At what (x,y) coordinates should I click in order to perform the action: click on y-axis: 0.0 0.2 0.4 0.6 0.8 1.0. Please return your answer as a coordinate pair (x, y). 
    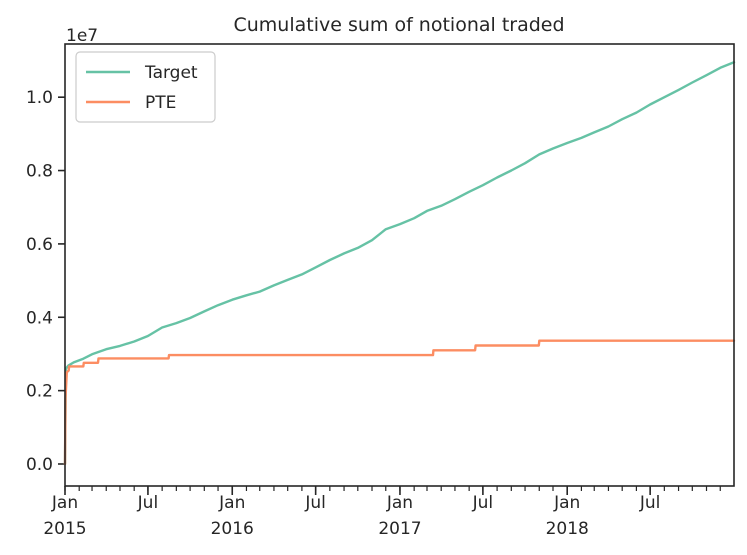
    Looking at the image, I should click on (45, 281).